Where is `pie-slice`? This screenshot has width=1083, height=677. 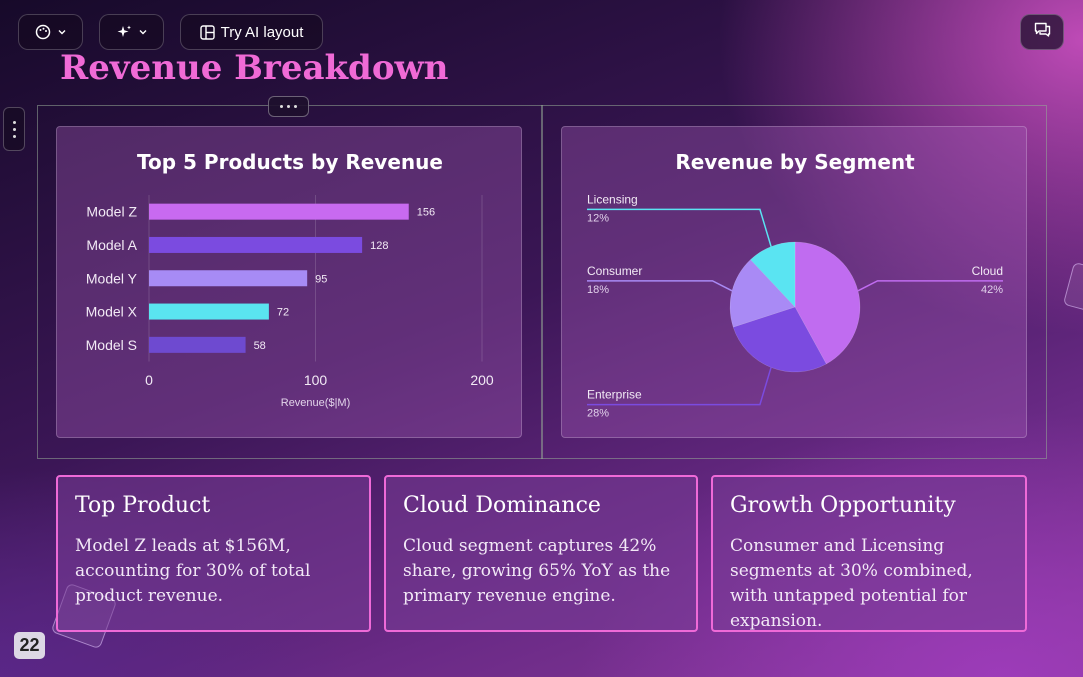
pie-slice is located at coordinates (762, 293).